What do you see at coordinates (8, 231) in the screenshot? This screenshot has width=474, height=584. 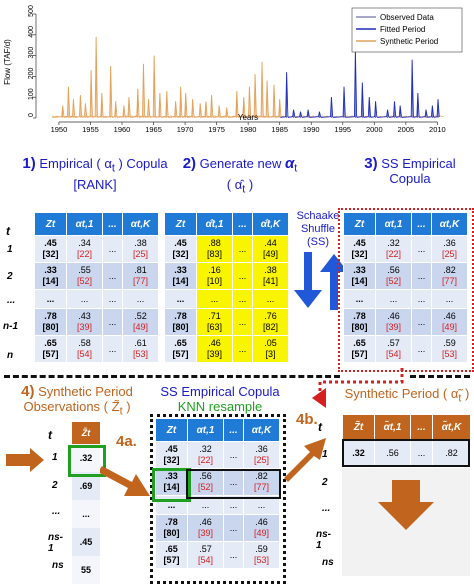 I see `row-header-1: t` at bounding box center [8, 231].